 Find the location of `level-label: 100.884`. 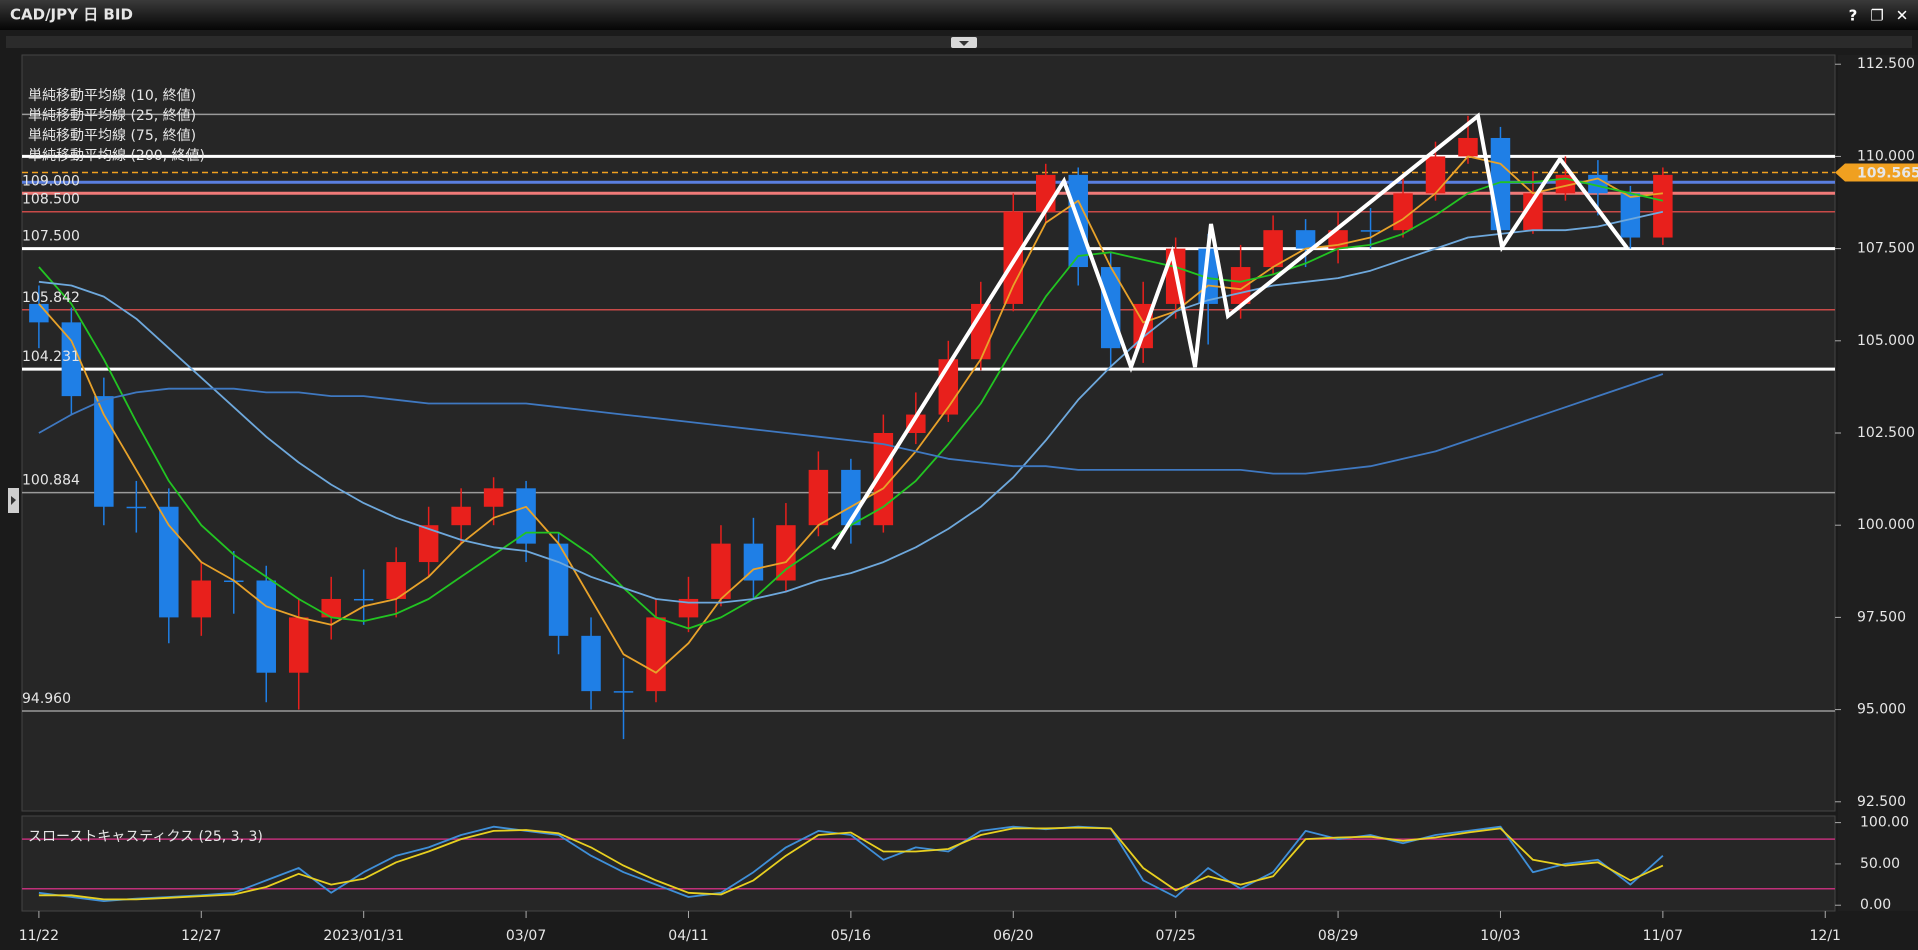

level-label: 100.884 is located at coordinates (51, 481).